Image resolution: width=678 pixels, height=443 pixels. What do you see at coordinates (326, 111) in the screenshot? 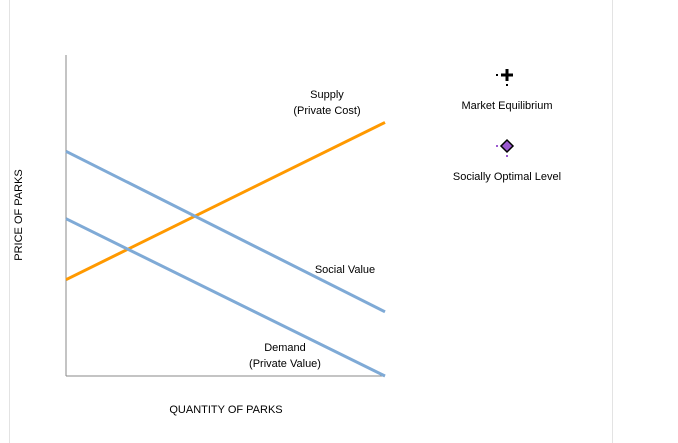
I see `supply-label-line-2: (Private Cost)` at bounding box center [326, 111].